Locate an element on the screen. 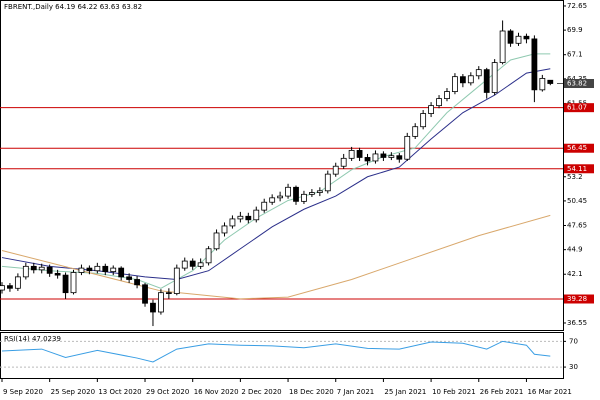  y-tick-label: 69.9 is located at coordinates (575, 30).